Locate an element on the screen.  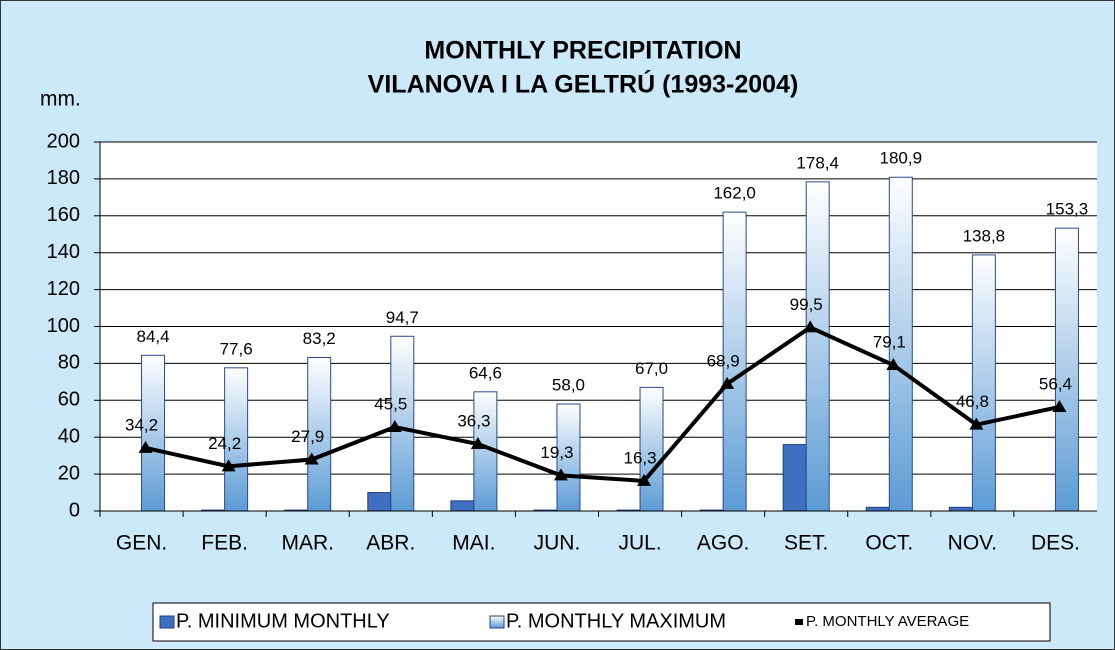
value-label: 67,0 is located at coordinates (651, 368).